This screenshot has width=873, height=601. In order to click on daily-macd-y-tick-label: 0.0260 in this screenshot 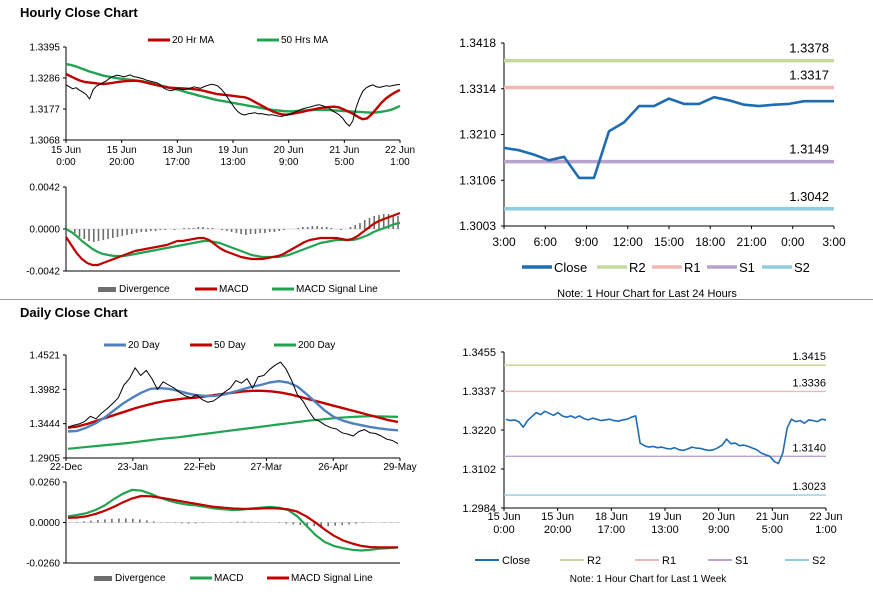, I will do `click(44, 483)`.